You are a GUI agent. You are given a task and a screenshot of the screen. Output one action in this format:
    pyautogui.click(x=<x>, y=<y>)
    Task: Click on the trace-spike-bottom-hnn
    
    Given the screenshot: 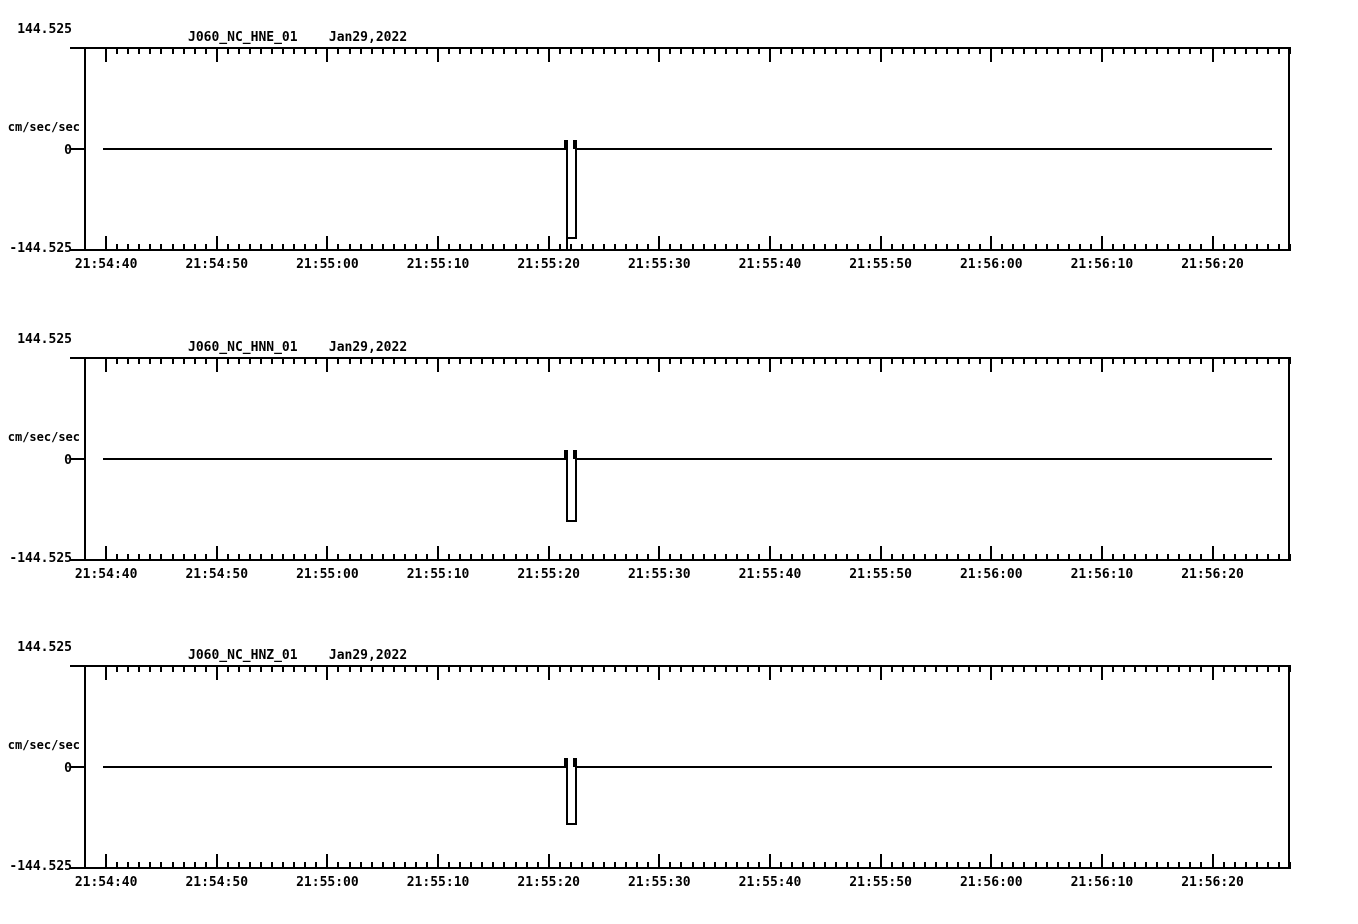 What is the action you would take?
    pyautogui.click(x=571, y=521)
    